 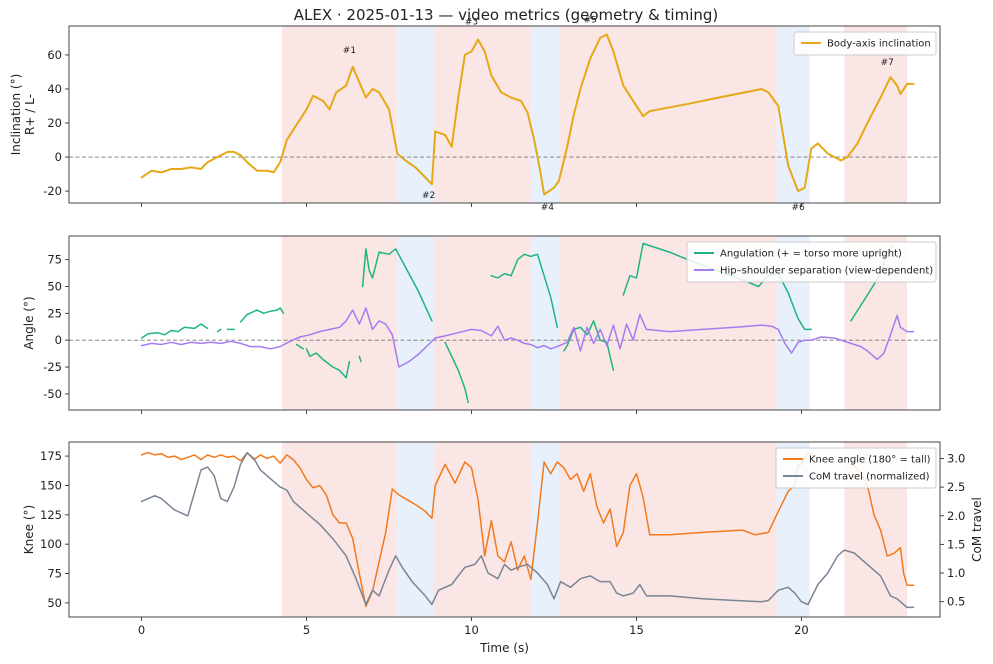 What do you see at coordinates (590, 21) in the screenshot?
I see `peak-annotation: #5` at bounding box center [590, 21].